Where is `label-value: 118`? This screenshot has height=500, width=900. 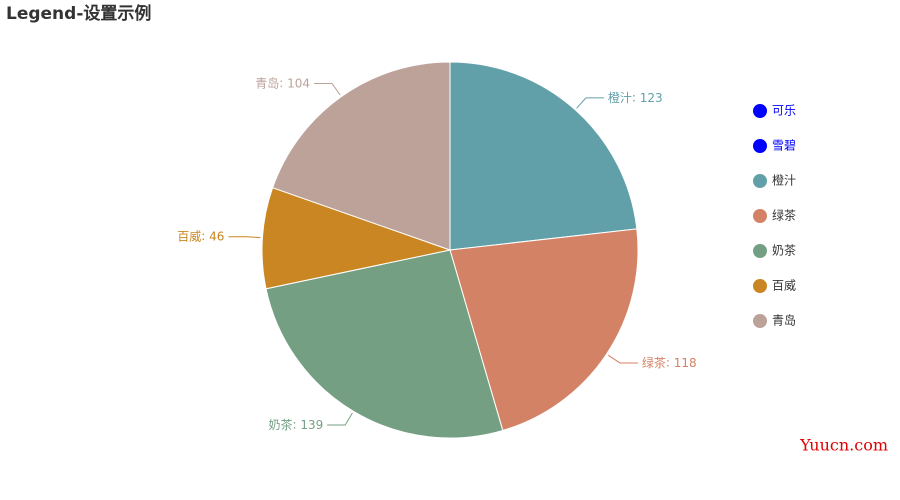
label-value: 118 is located at coordinates (685, 362).